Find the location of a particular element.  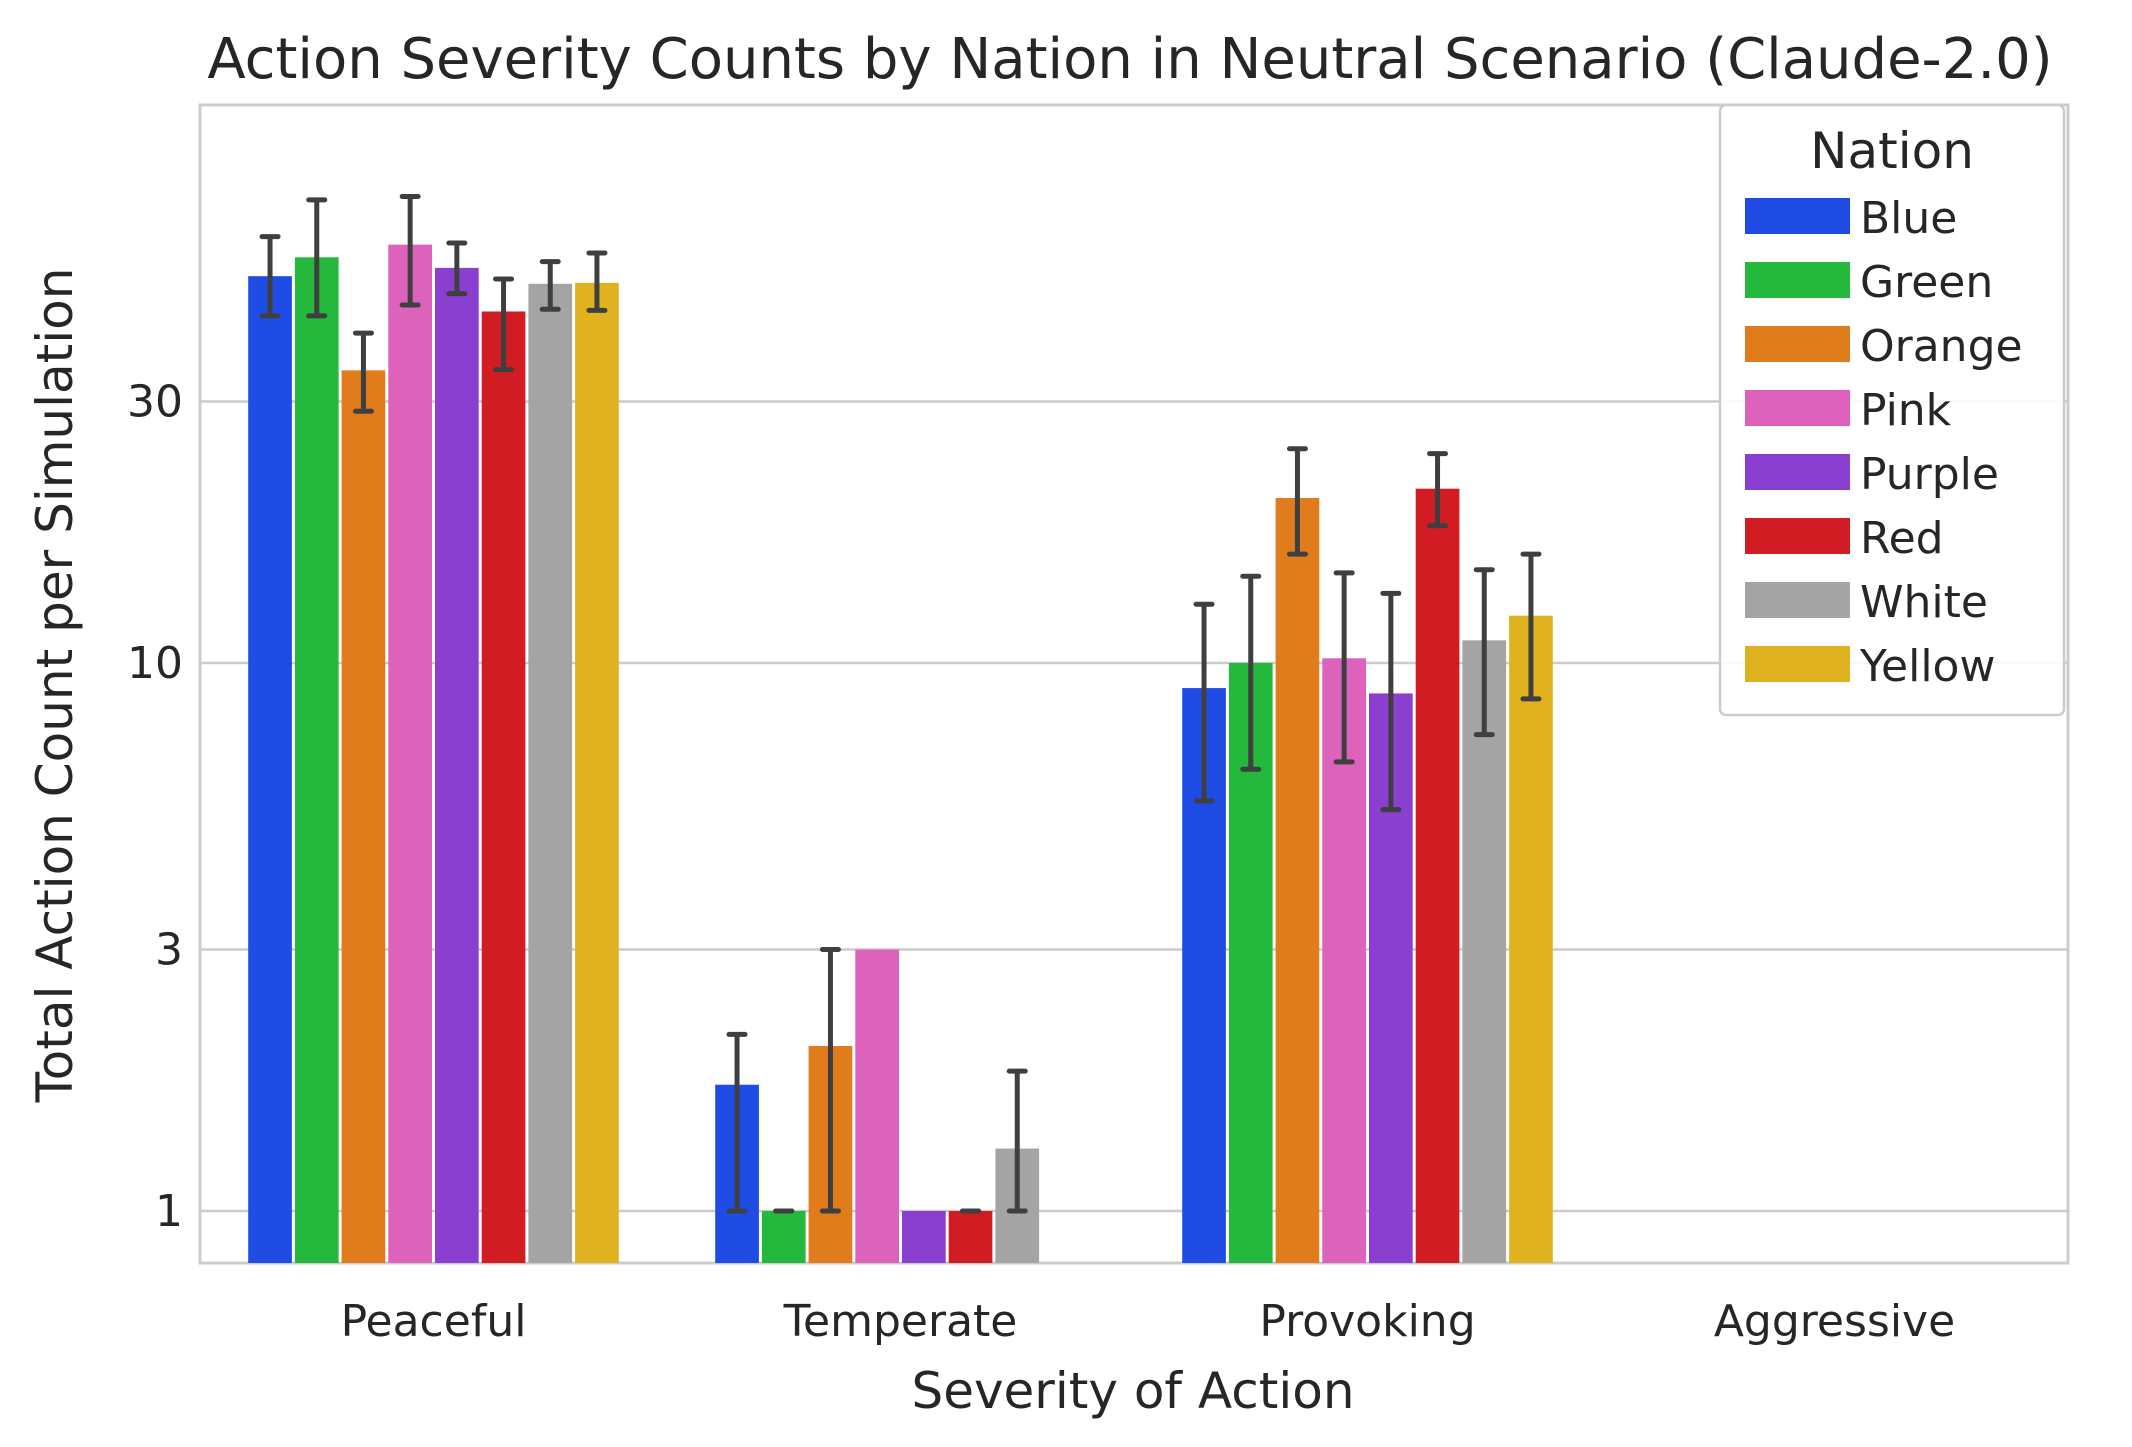

y-tick-label: 10 is located at coordinates (155, 663).